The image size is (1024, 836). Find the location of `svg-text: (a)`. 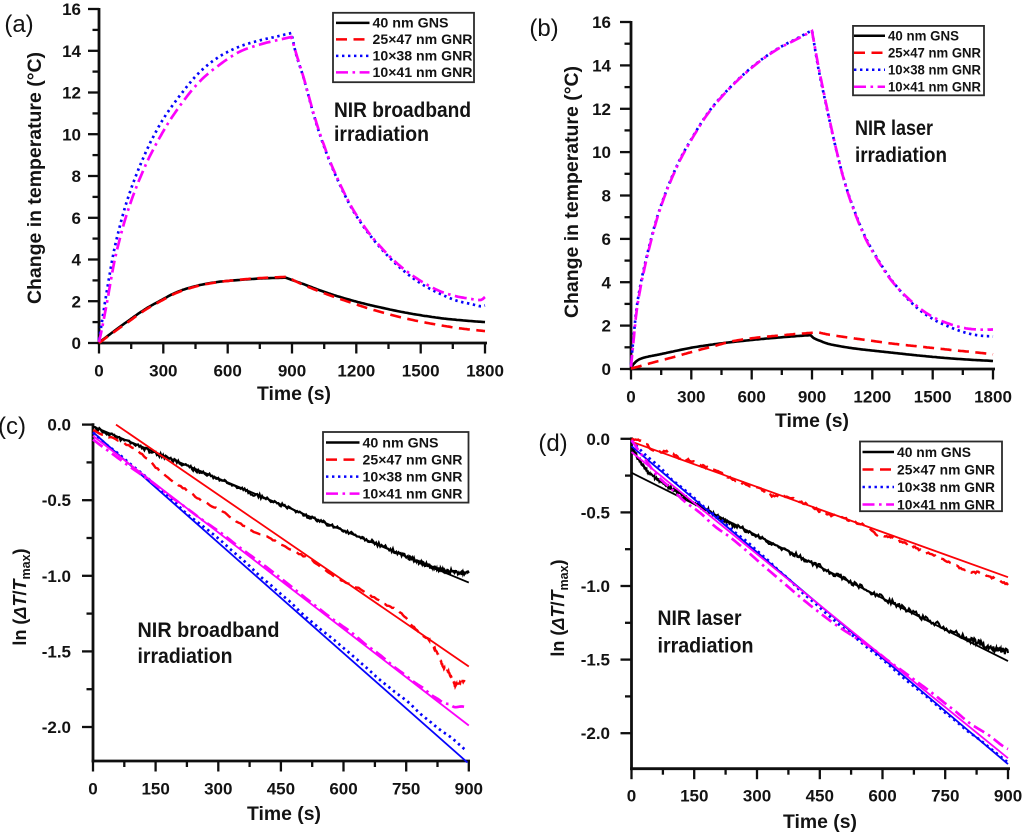

svg-text: (a) is located at coordinates (18, 24).